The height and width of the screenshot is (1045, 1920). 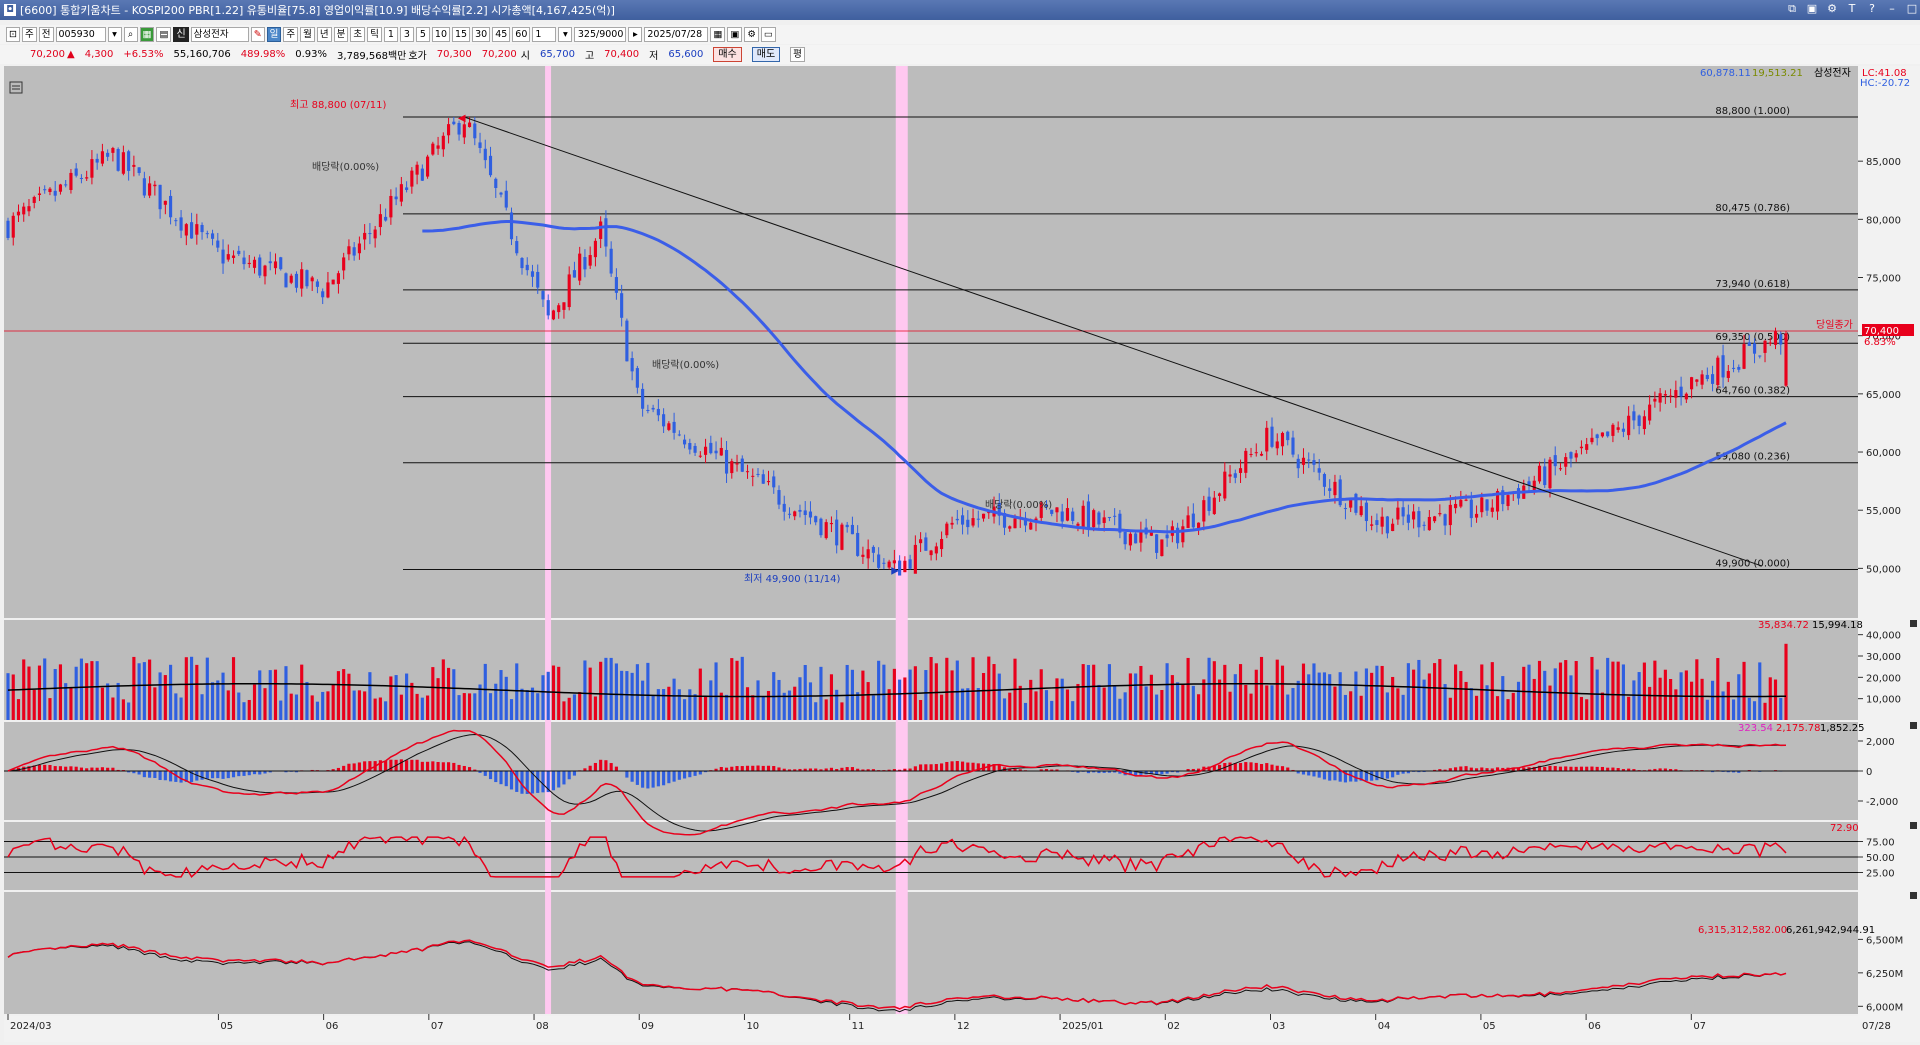 I want to click on obv-panel-handle-icon, so click(x=1913, y=895).